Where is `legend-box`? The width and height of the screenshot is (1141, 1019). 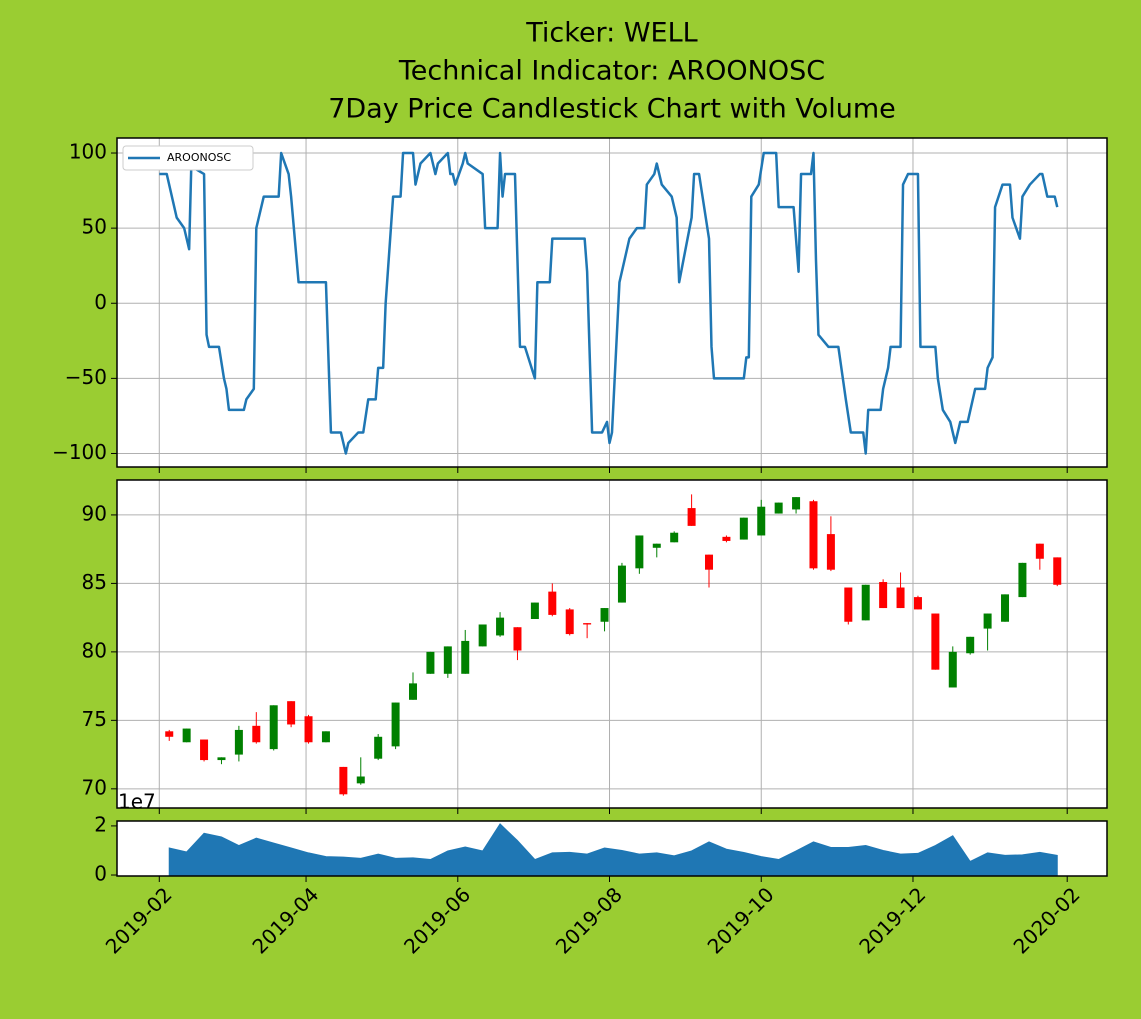
legend-box is located at coordinates (188, 158).